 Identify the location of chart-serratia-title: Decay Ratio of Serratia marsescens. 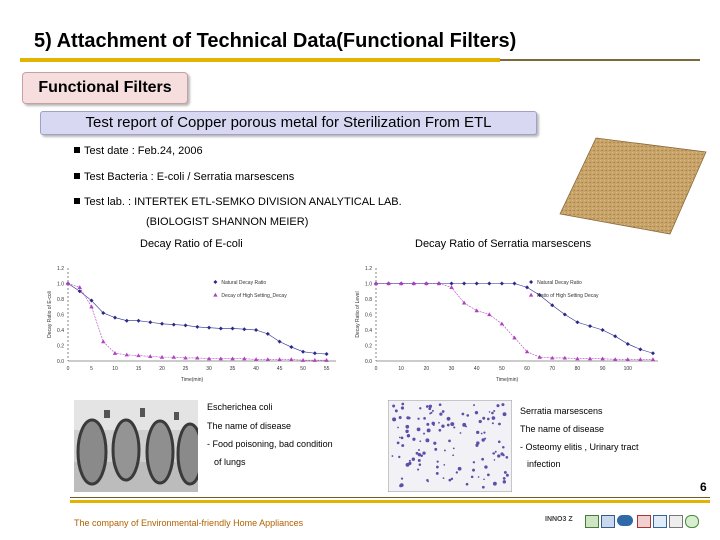
(503, 244).